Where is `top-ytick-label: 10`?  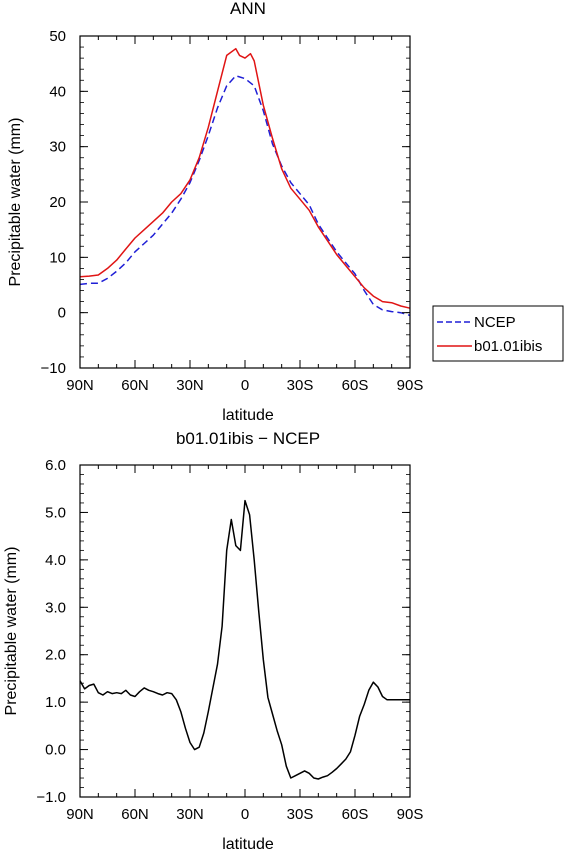
top-ytick-label: 10 is located at coordinates (57, 257).